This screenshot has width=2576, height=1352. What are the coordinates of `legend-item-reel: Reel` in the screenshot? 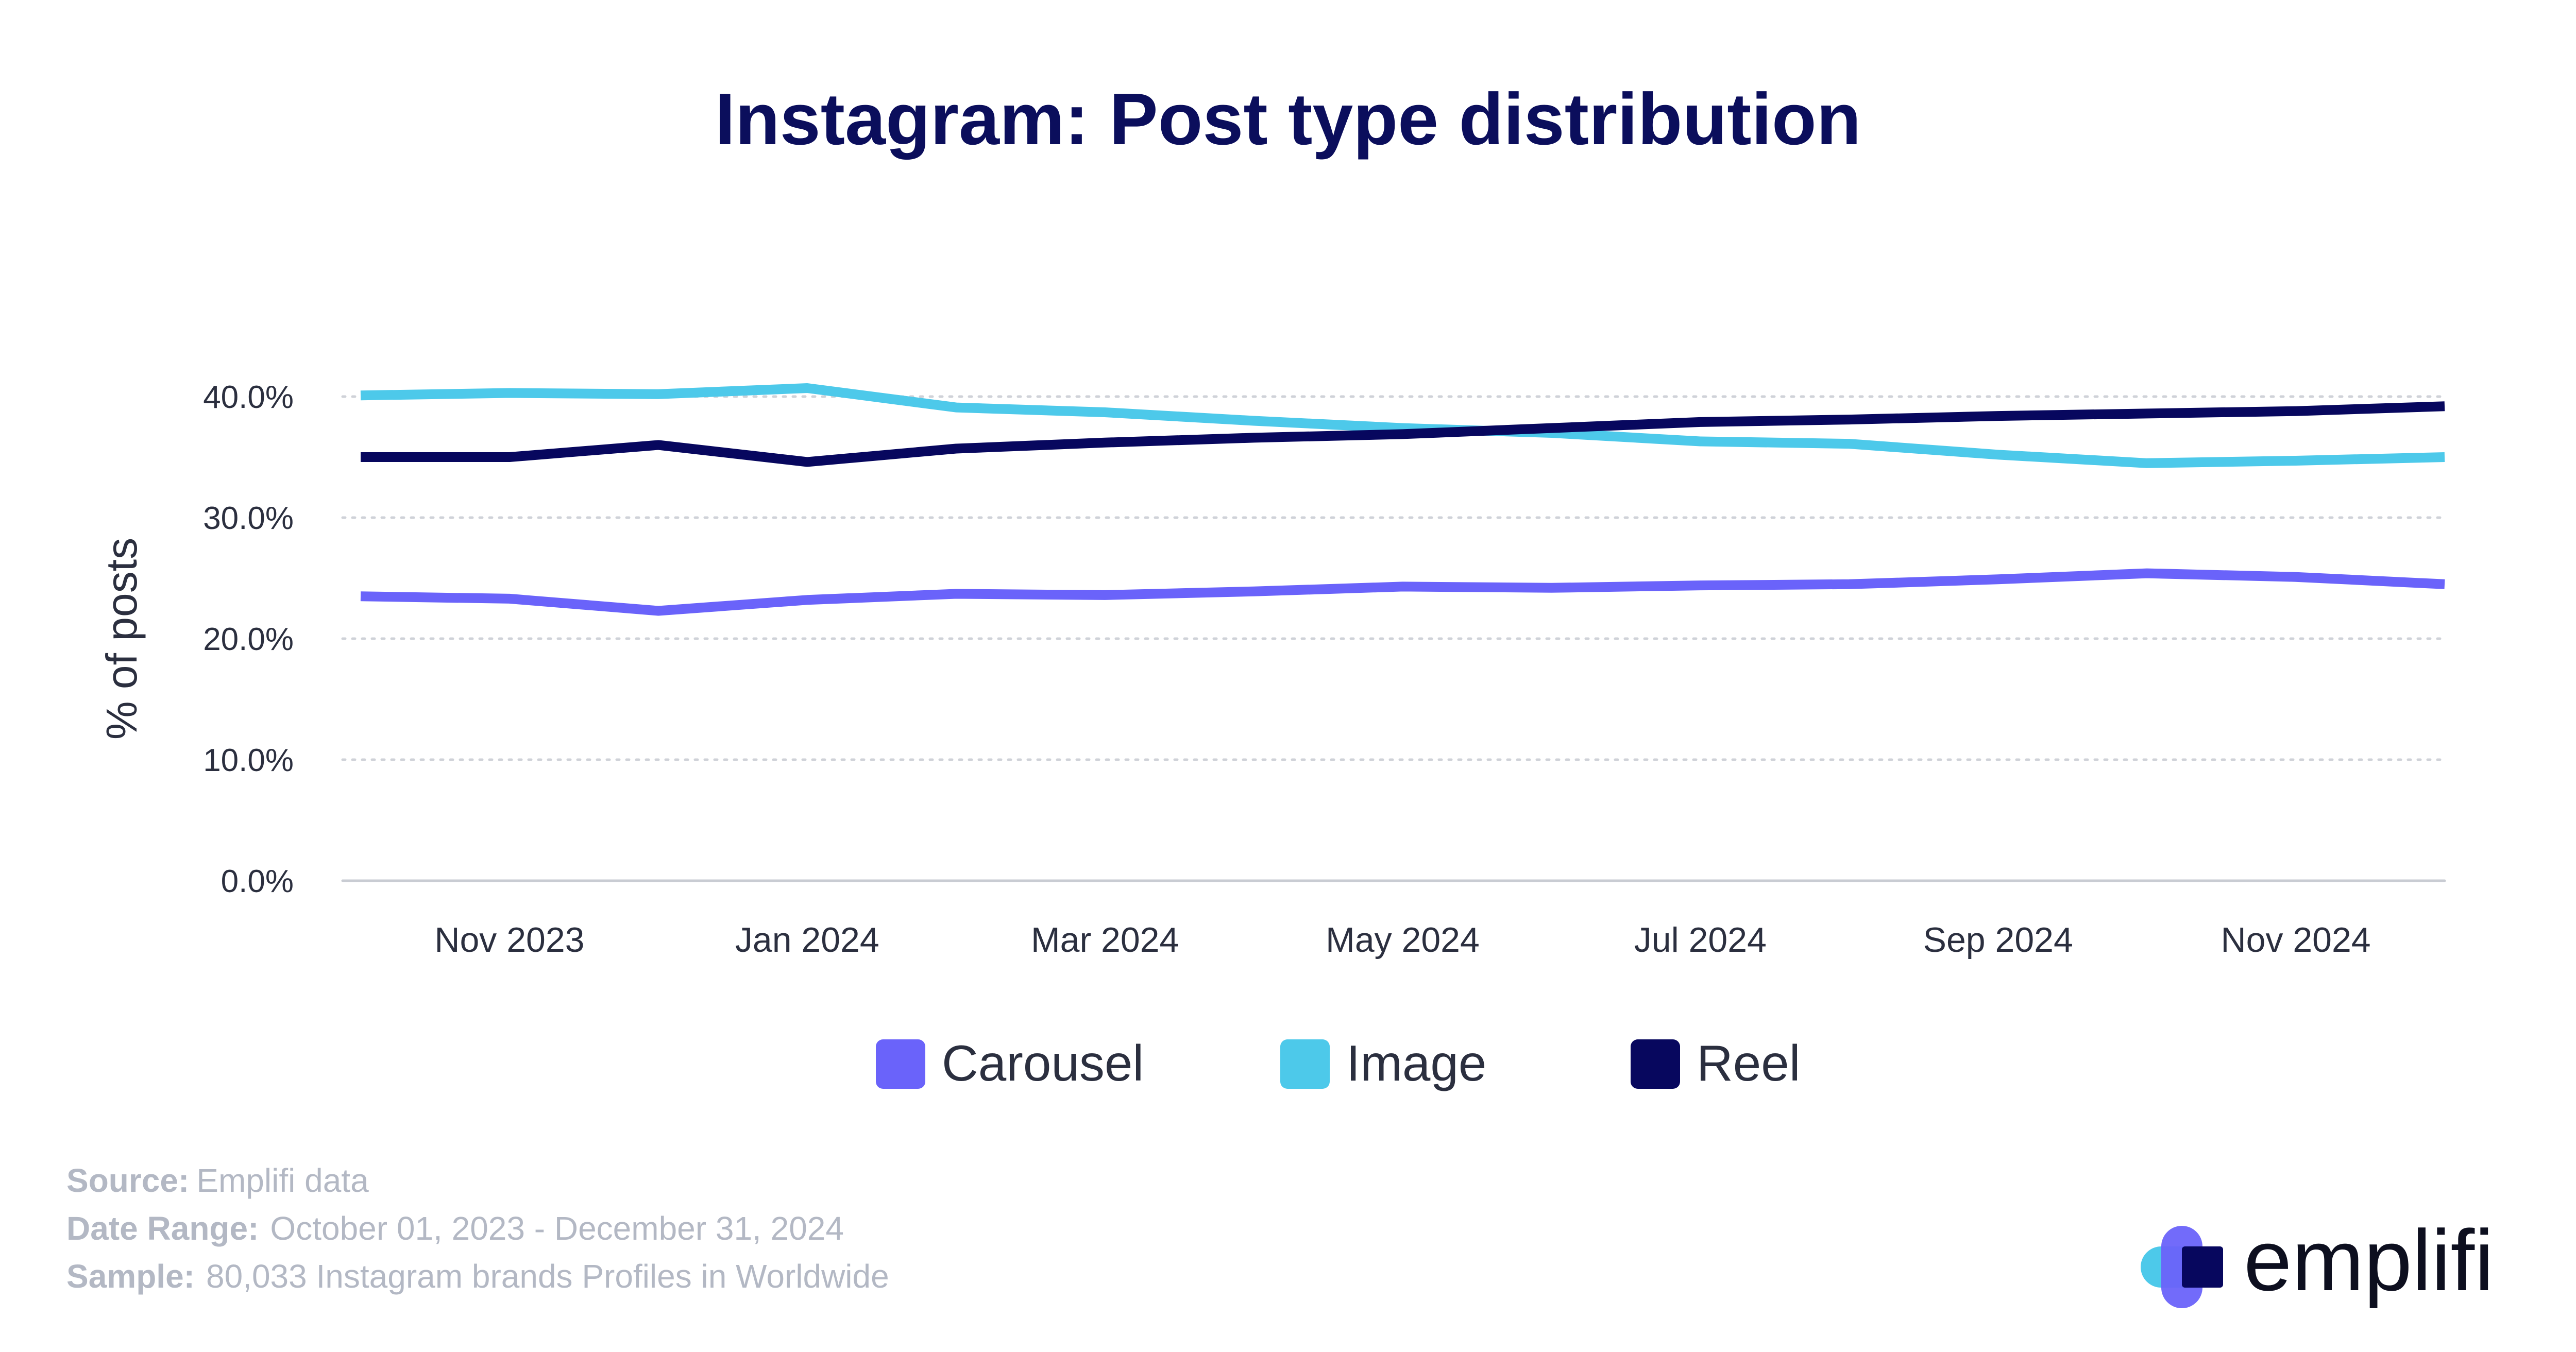 It's located at (1716, 1063).